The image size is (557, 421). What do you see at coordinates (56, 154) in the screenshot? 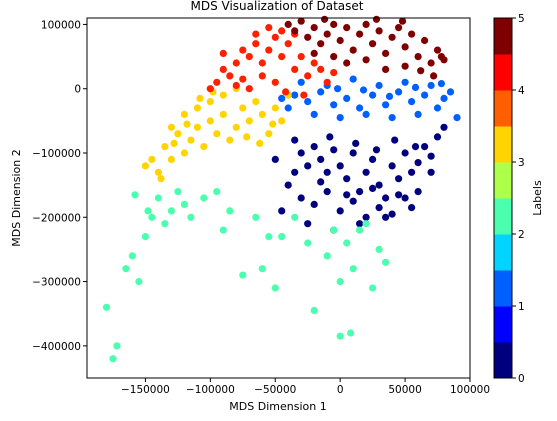
I see `y-tick-label: −100000` at bounding box center [56, 154].